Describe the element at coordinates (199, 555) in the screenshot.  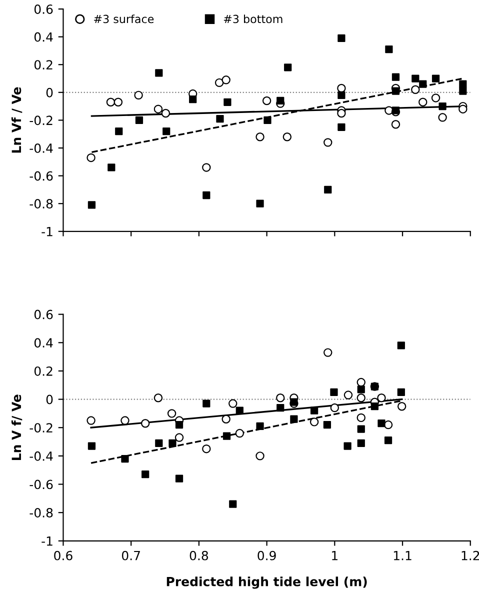
I see `x-tick-label: 0.8` at that location.